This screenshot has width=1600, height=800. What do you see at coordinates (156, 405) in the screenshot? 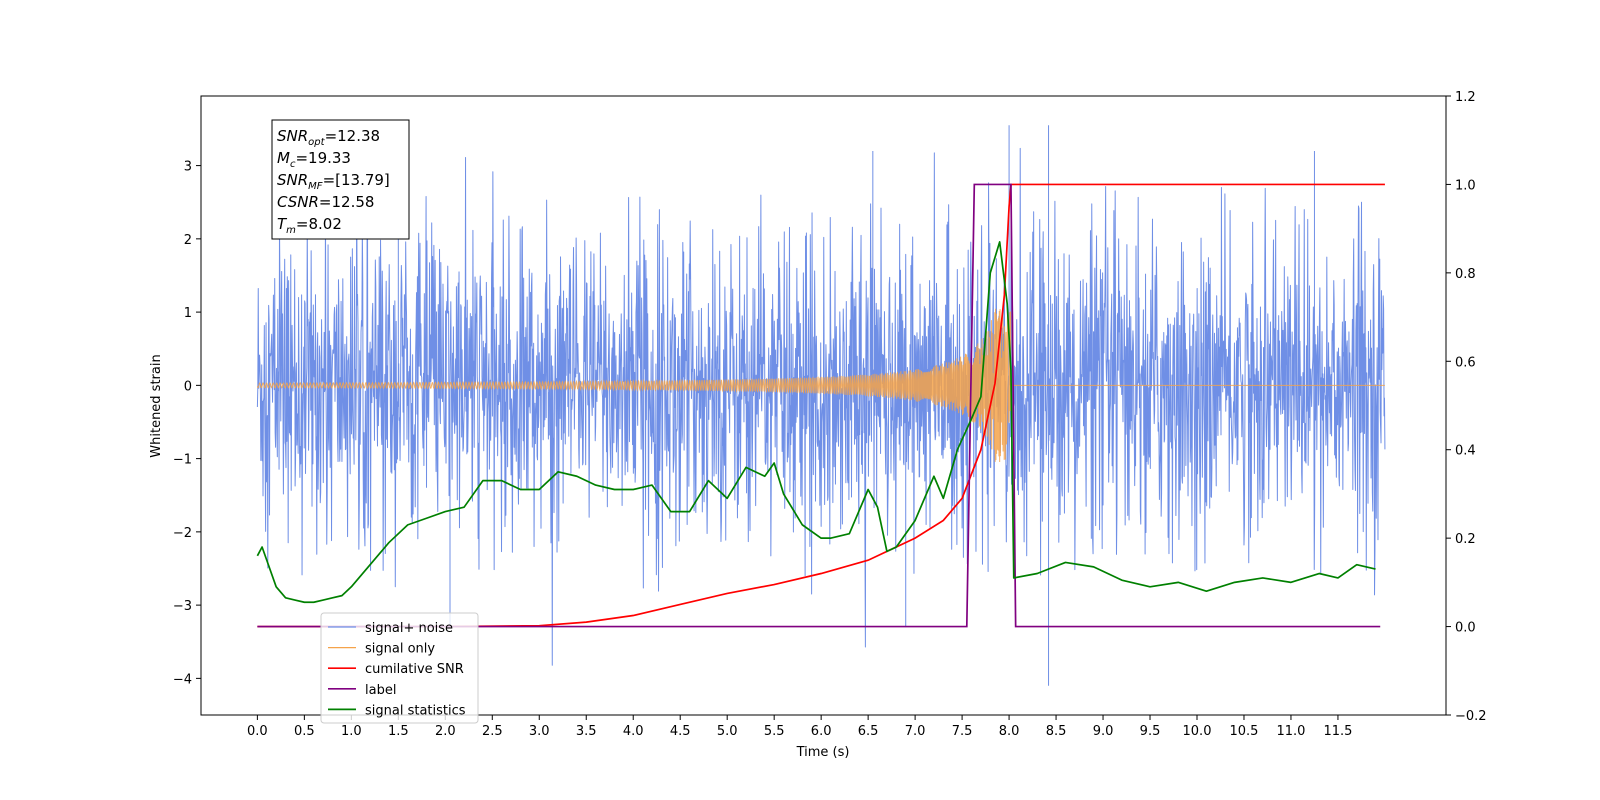
I see `y-axis-label: Whitened strain` at bounding box center [156, 405].